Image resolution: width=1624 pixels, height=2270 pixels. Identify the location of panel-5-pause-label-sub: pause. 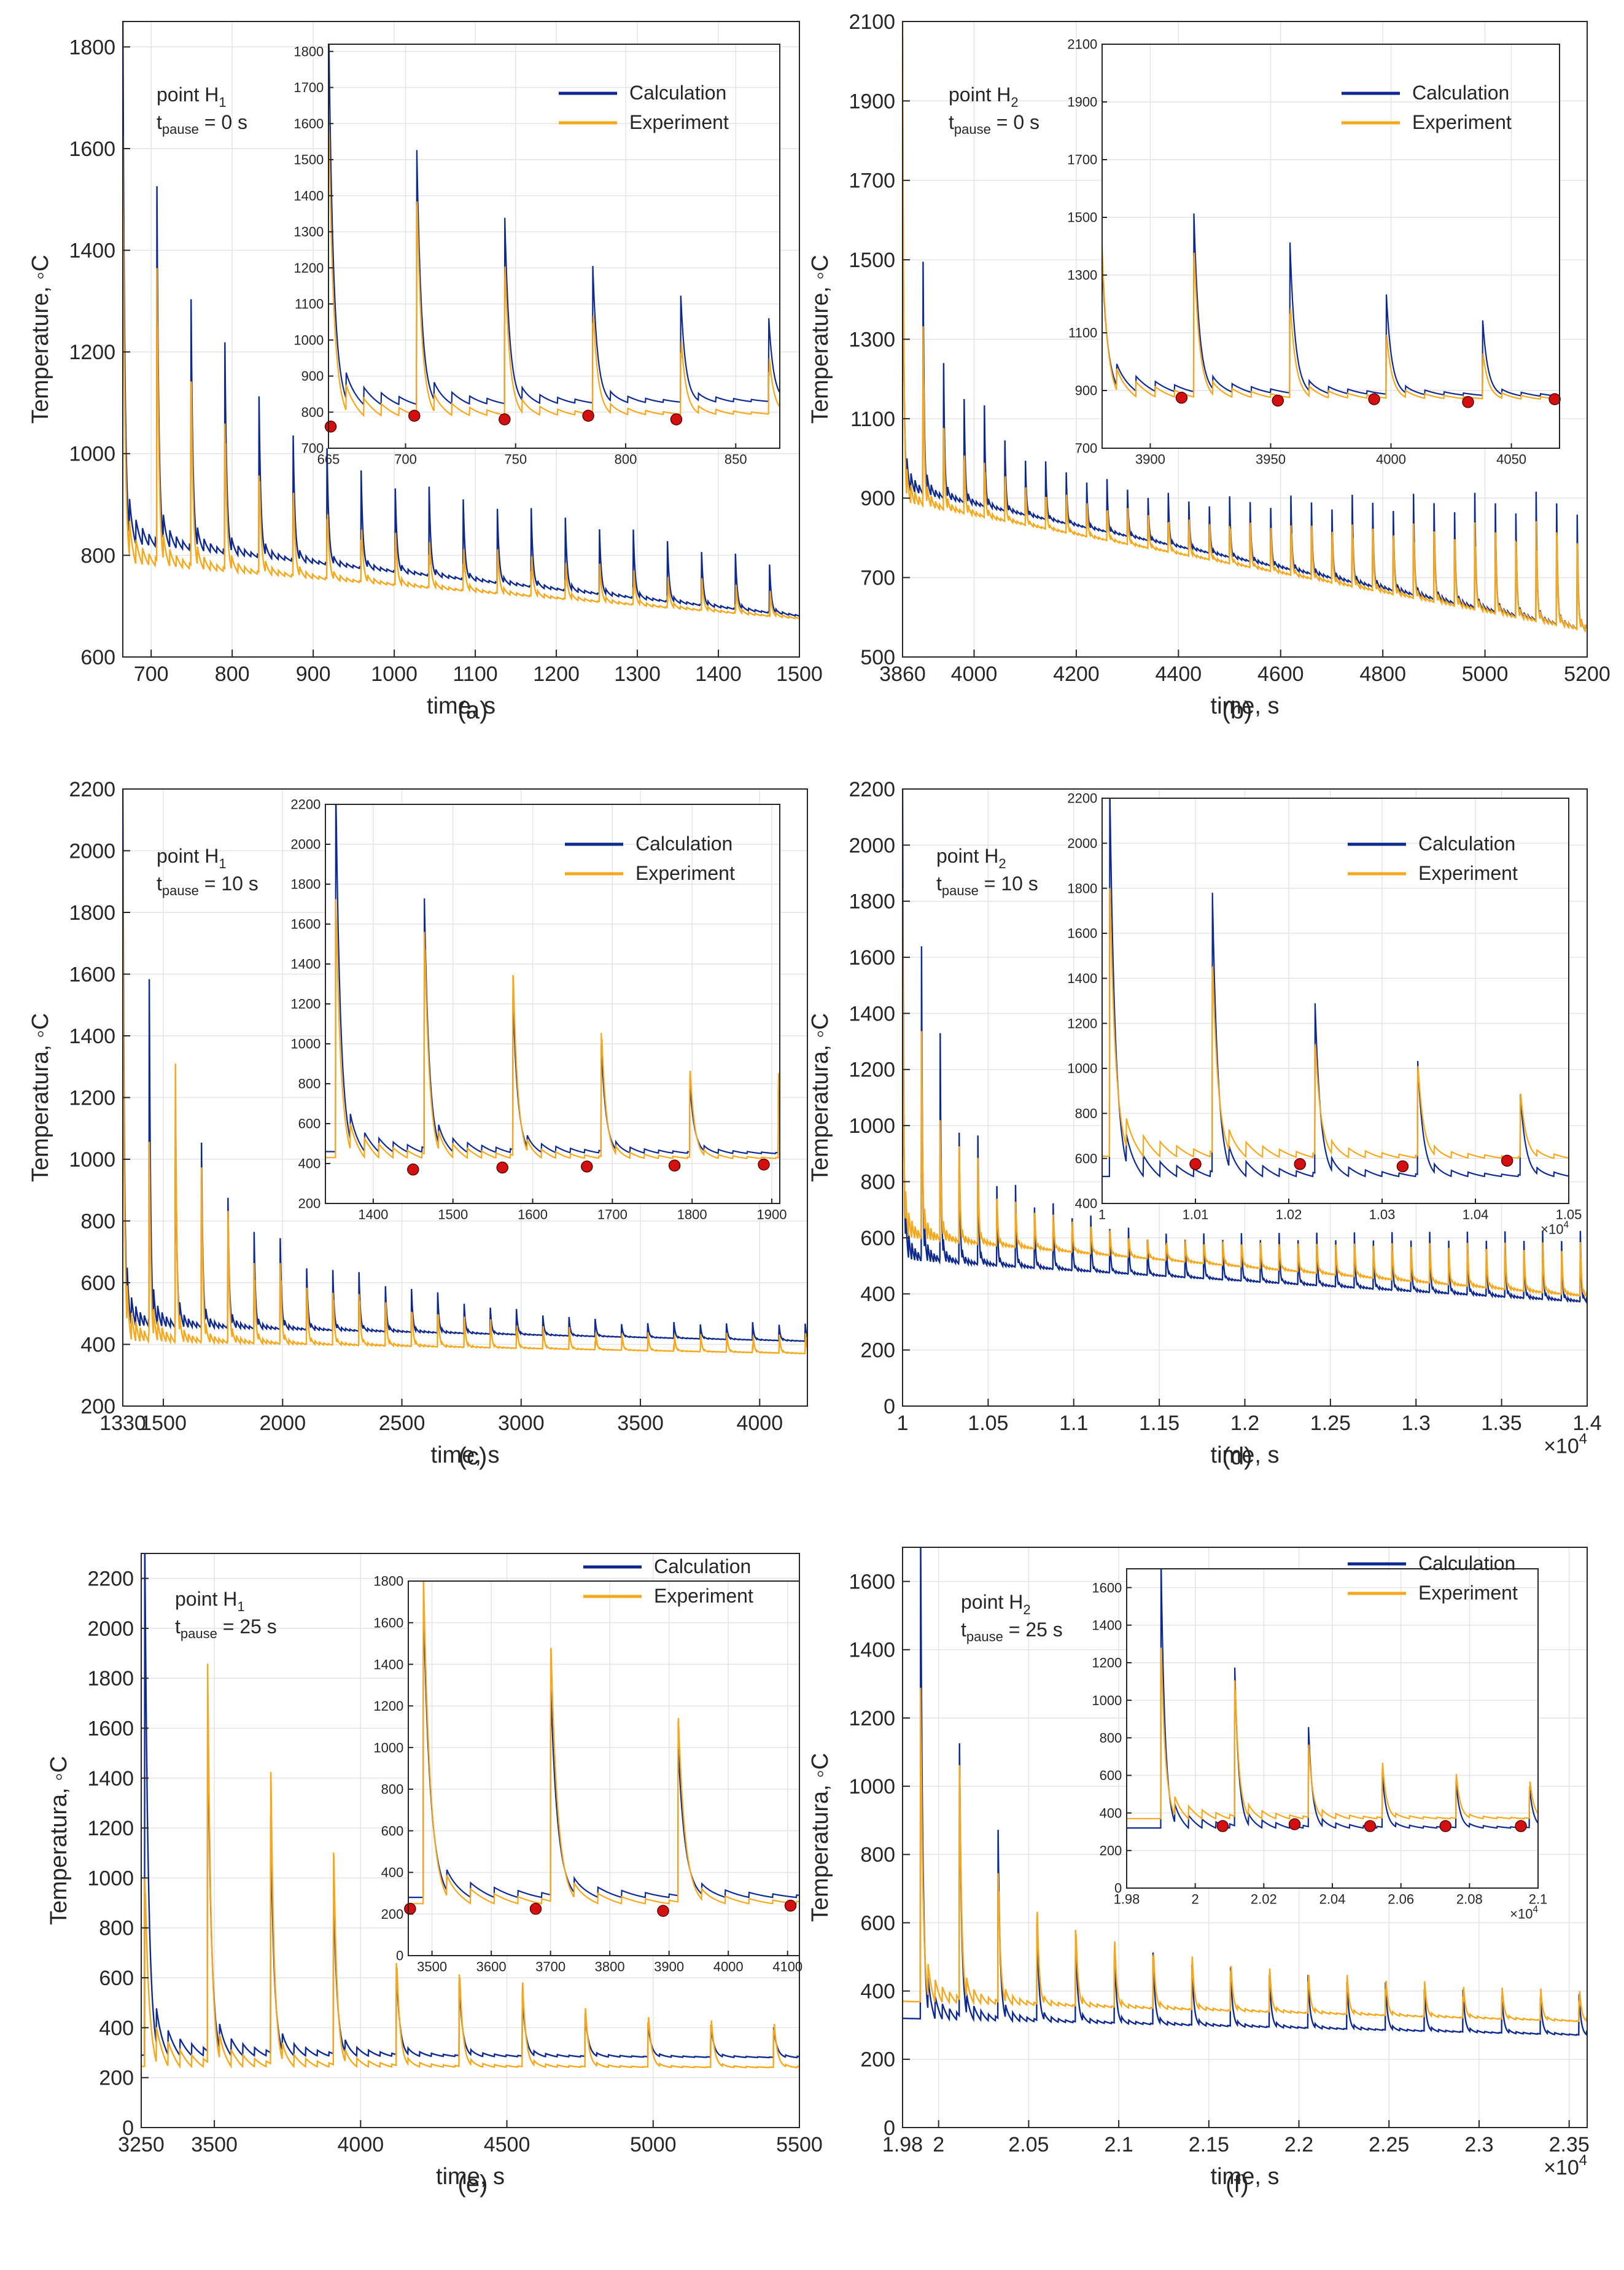
(985, 1636).